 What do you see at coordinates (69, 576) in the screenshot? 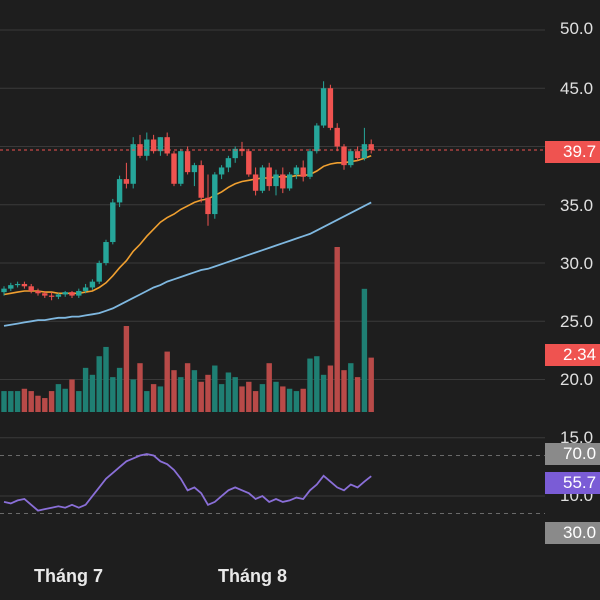
I see `x-label-july: Tháng 7` at bounding box center [69, 576].